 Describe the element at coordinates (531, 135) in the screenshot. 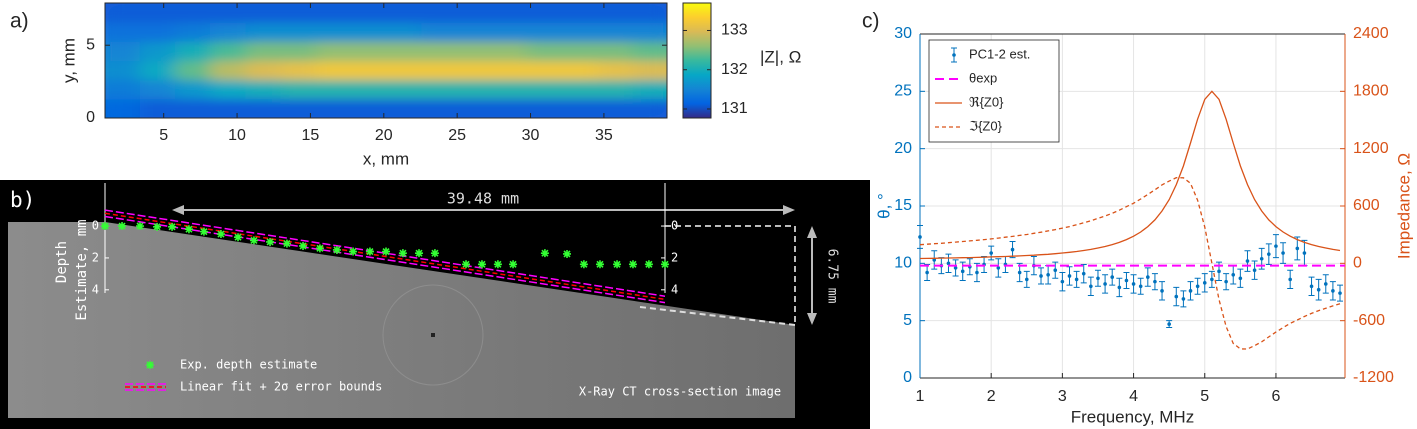

I see `x-tick-label: 30` at that location.